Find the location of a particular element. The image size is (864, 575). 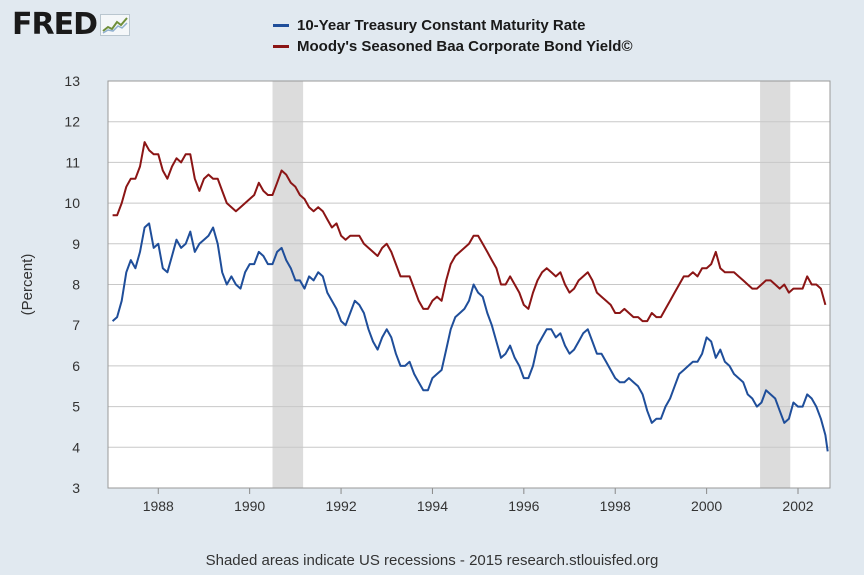

legend-item-treasury: 10-Year Treasury Constant Maturity Rate is located at coordinates (453, 25).